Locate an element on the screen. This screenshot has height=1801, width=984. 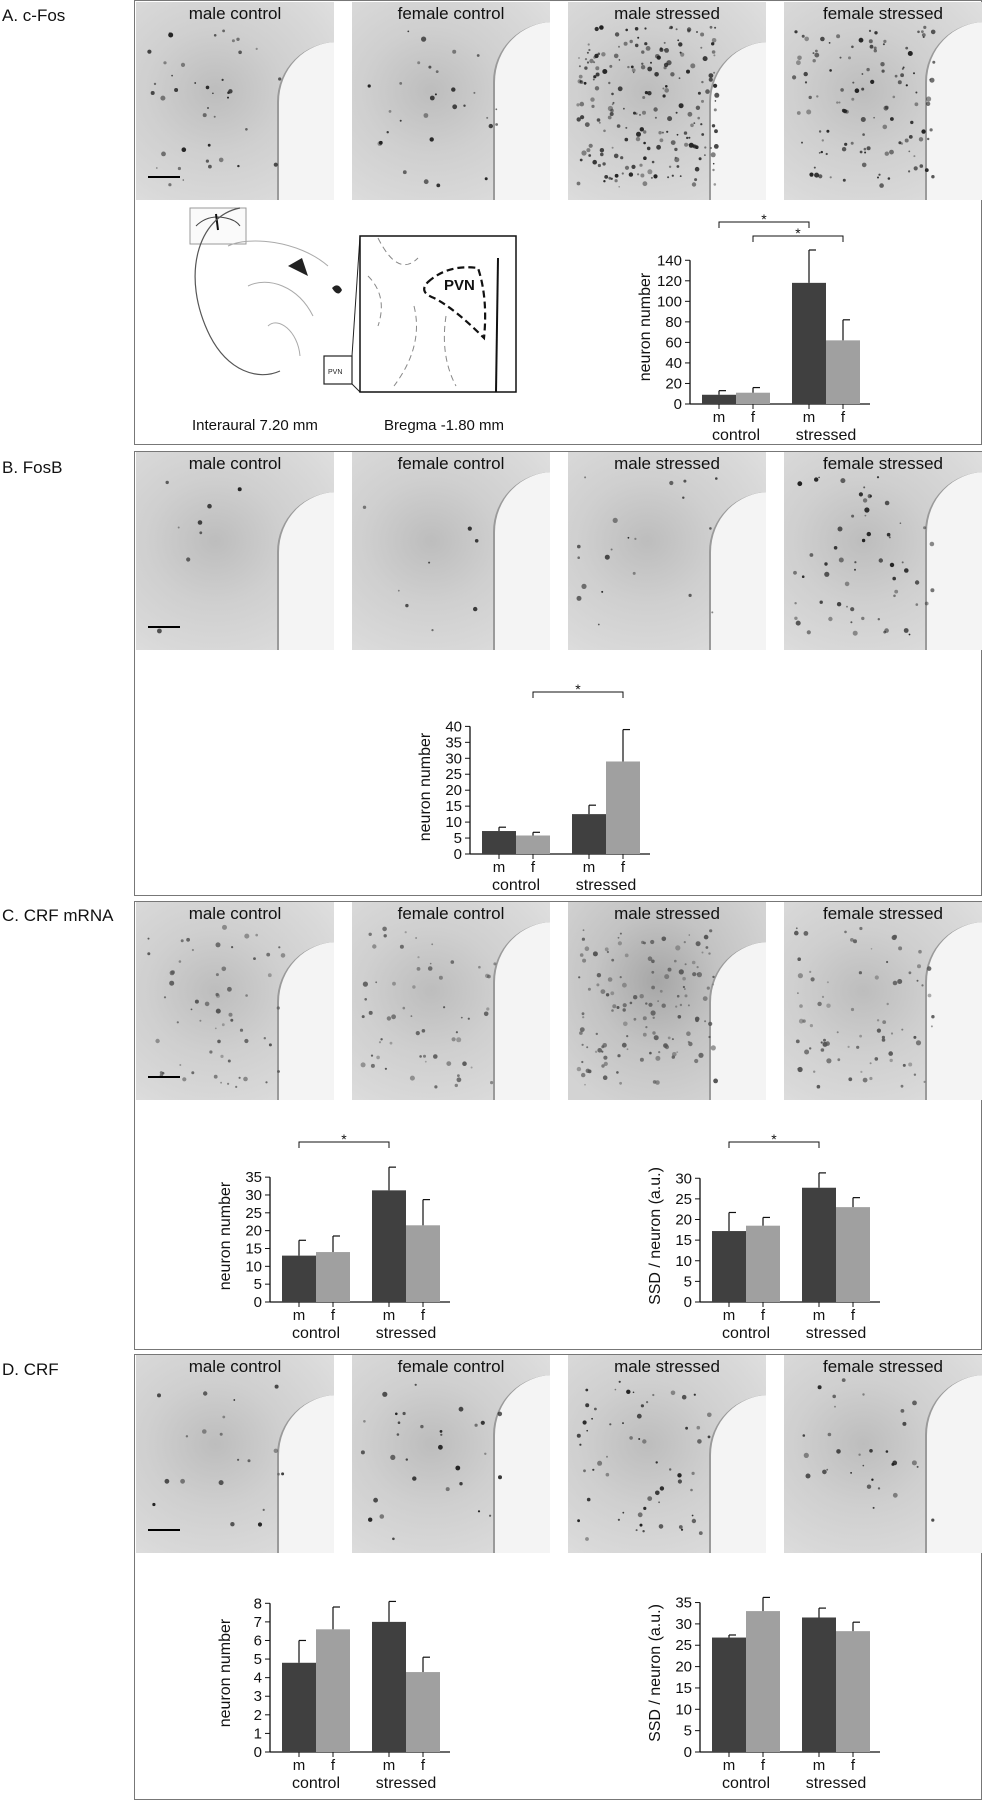
coronal-outline is located at coordinates (237, 291).